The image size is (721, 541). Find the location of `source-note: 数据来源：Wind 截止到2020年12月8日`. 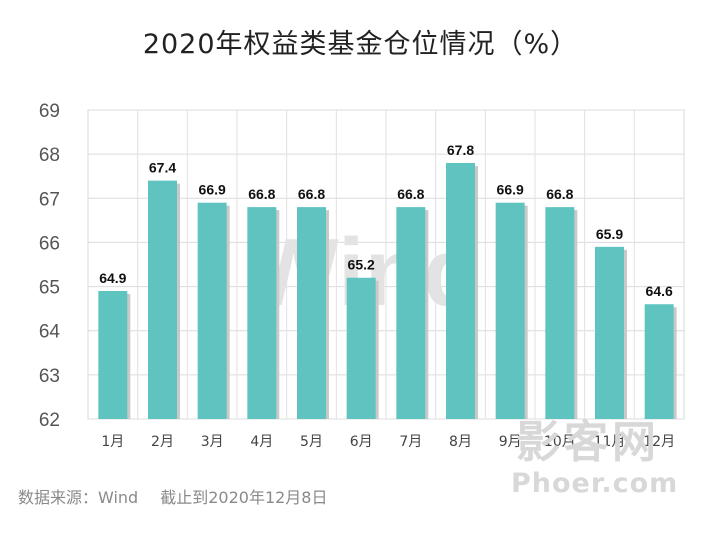

source-note: 数据来源：Wind 截止到2020年12月8日 is located at coordinates (172, 496).